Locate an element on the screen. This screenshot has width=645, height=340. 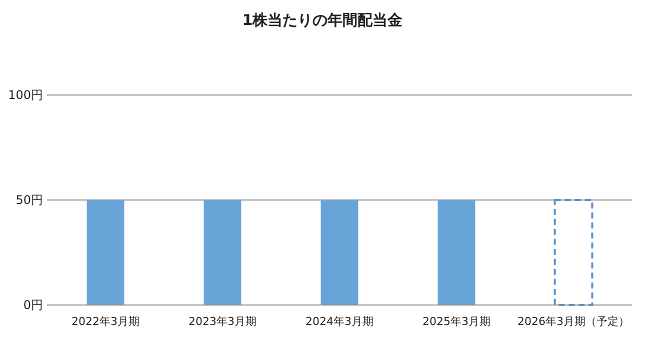
x-tick-label: 2024年3月期 is located at coordinates (340, 321).